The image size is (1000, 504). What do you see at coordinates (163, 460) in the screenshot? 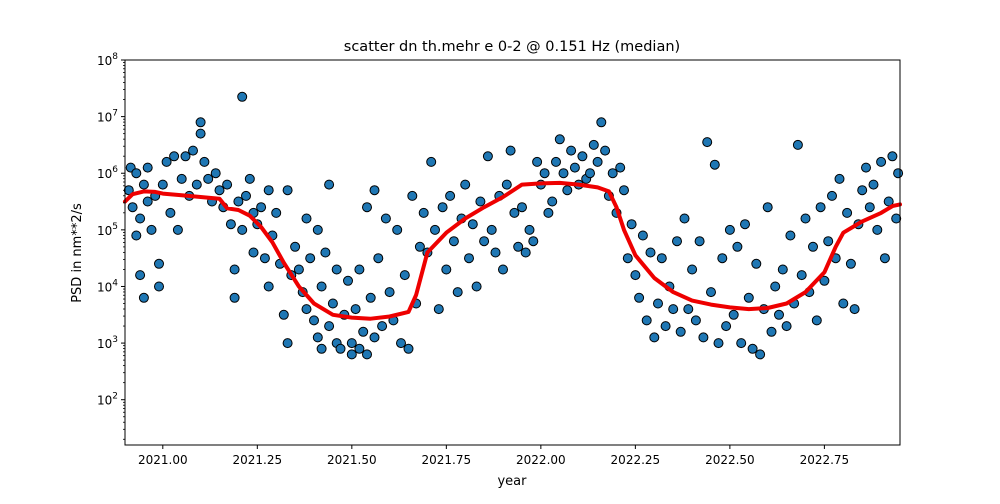
I see `x-tick-label: 2021.00` at bounding box center [163, 460].